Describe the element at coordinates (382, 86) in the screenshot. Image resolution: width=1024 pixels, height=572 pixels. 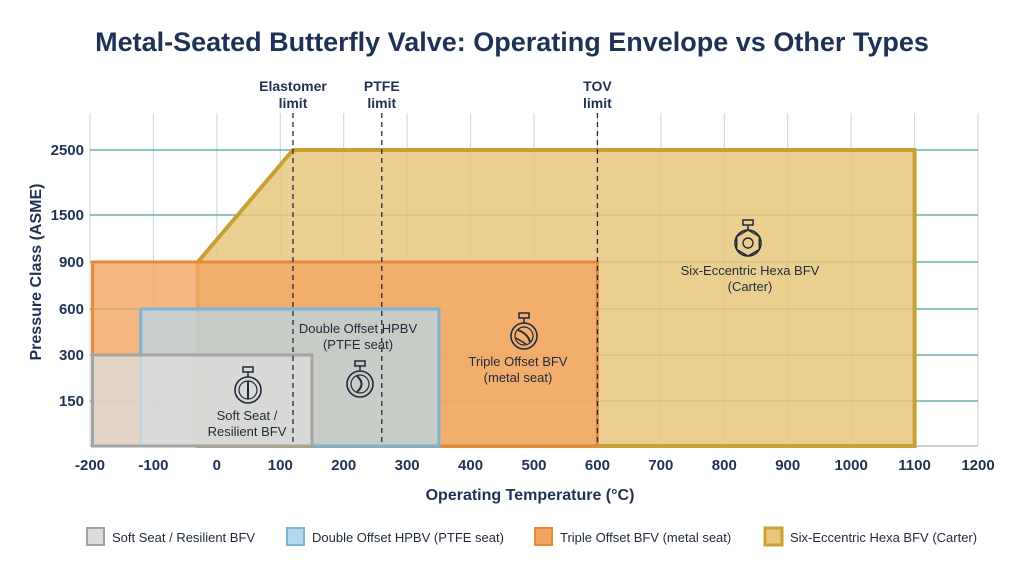
I see `limit-label-ptfe: PTFE` at that location.